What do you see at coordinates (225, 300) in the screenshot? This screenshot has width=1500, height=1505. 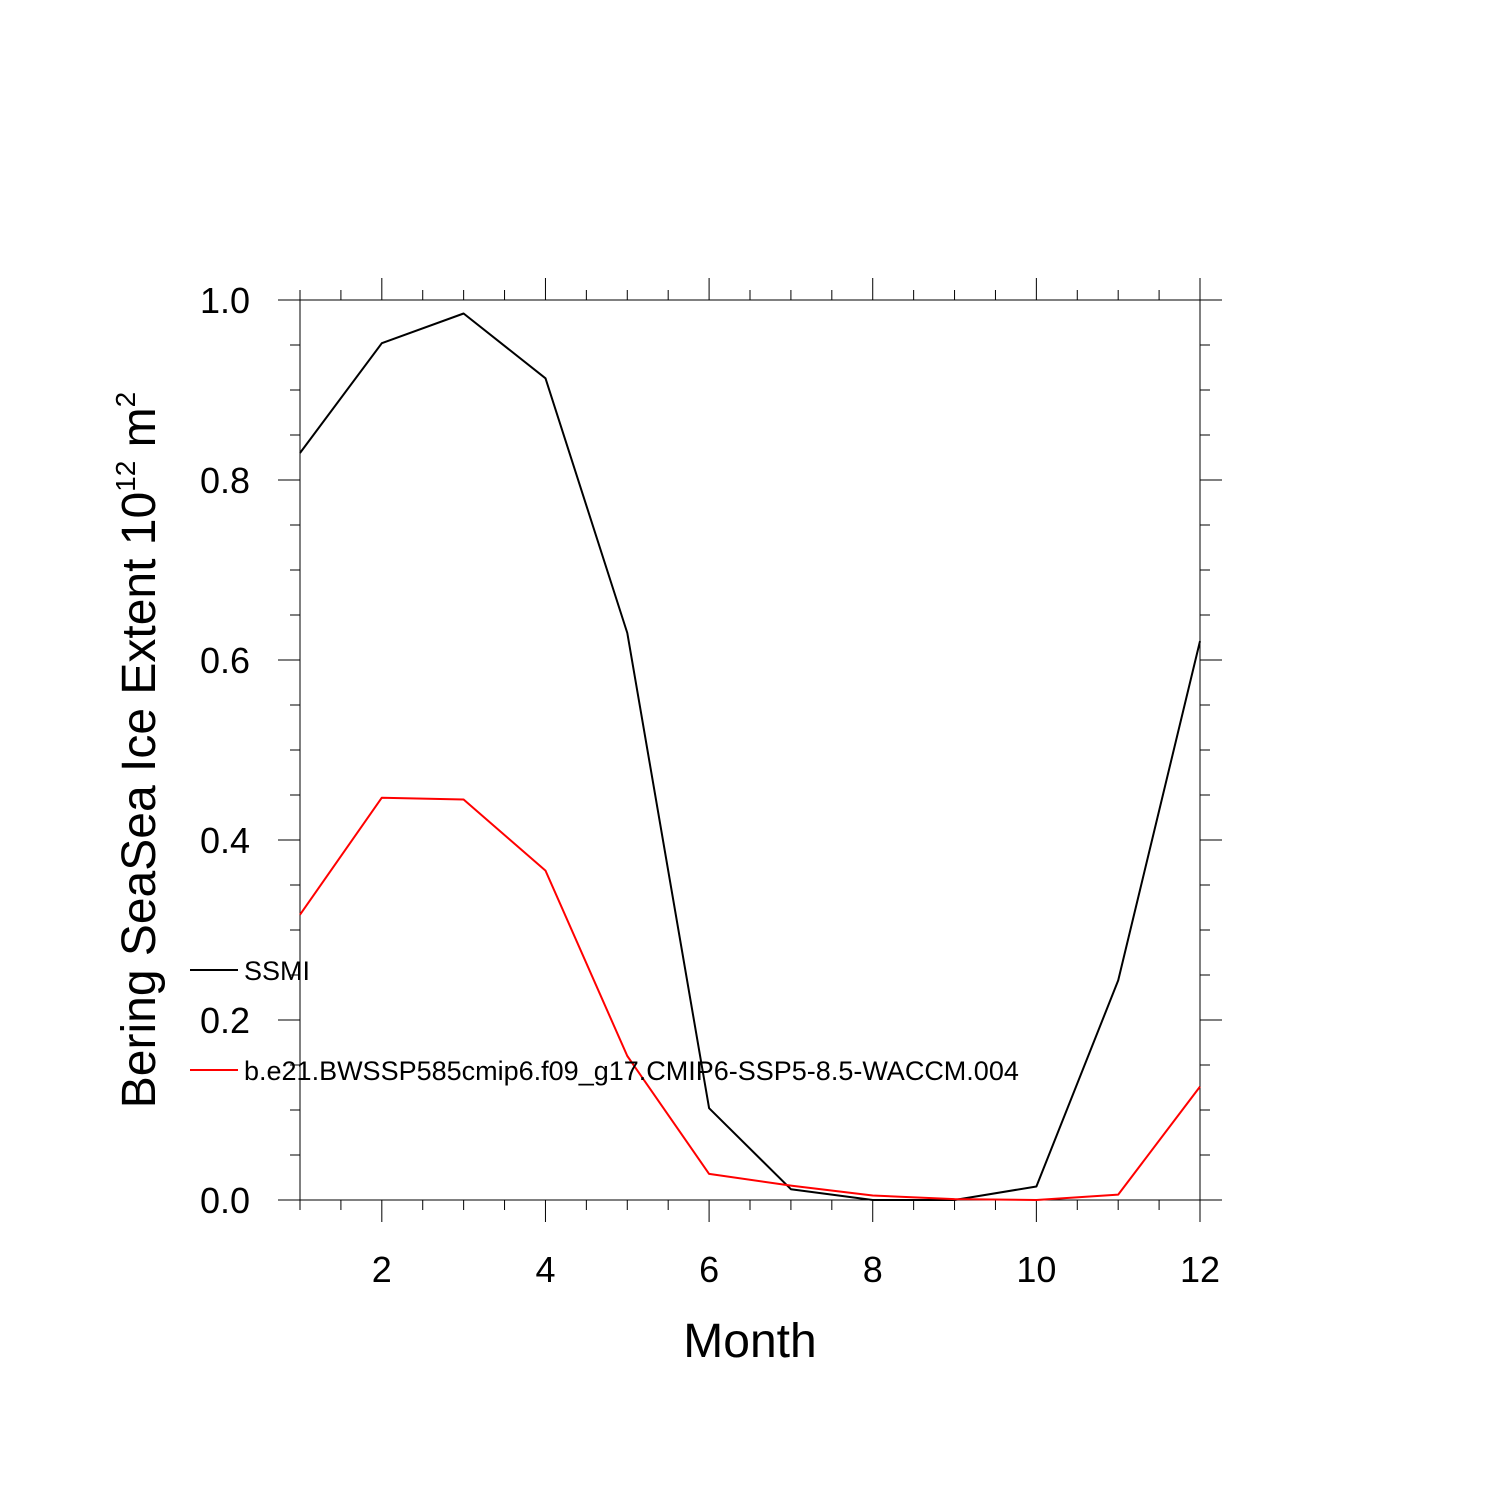 I see `y-tick-label: 1.0` at bounding box center [225, 300].